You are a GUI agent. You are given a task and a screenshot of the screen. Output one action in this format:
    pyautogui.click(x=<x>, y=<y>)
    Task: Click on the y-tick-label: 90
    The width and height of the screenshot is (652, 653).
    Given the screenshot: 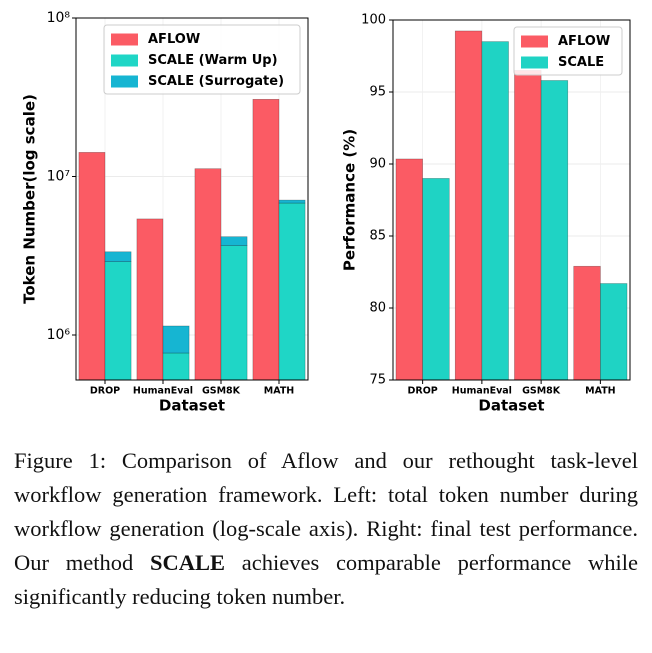 What is the action you would take?
    pyautogui.click(x=377, y=164)
    